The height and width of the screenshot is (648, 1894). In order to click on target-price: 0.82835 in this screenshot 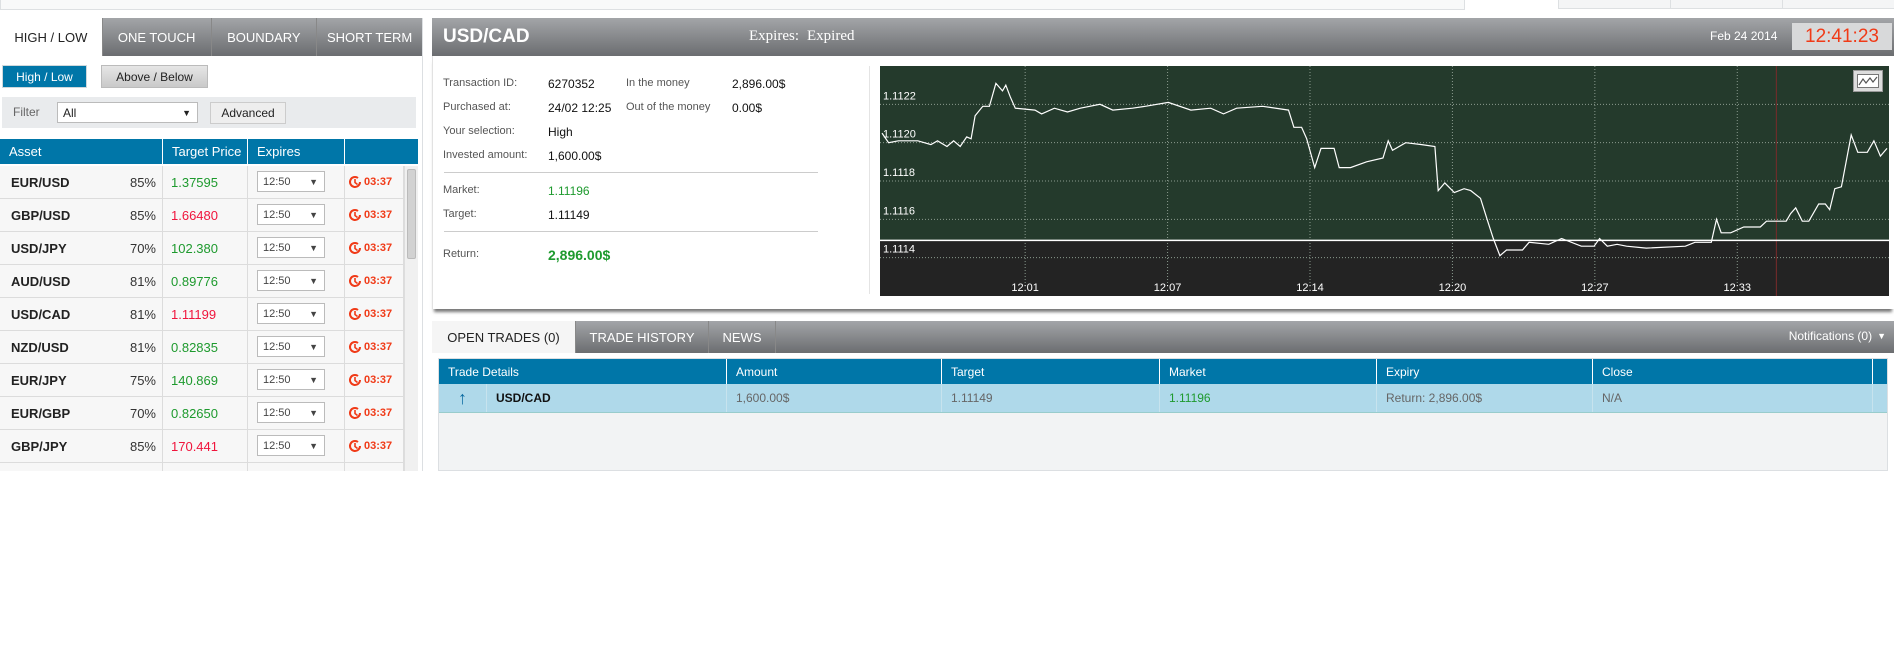, I will do `click(205, 347)`.